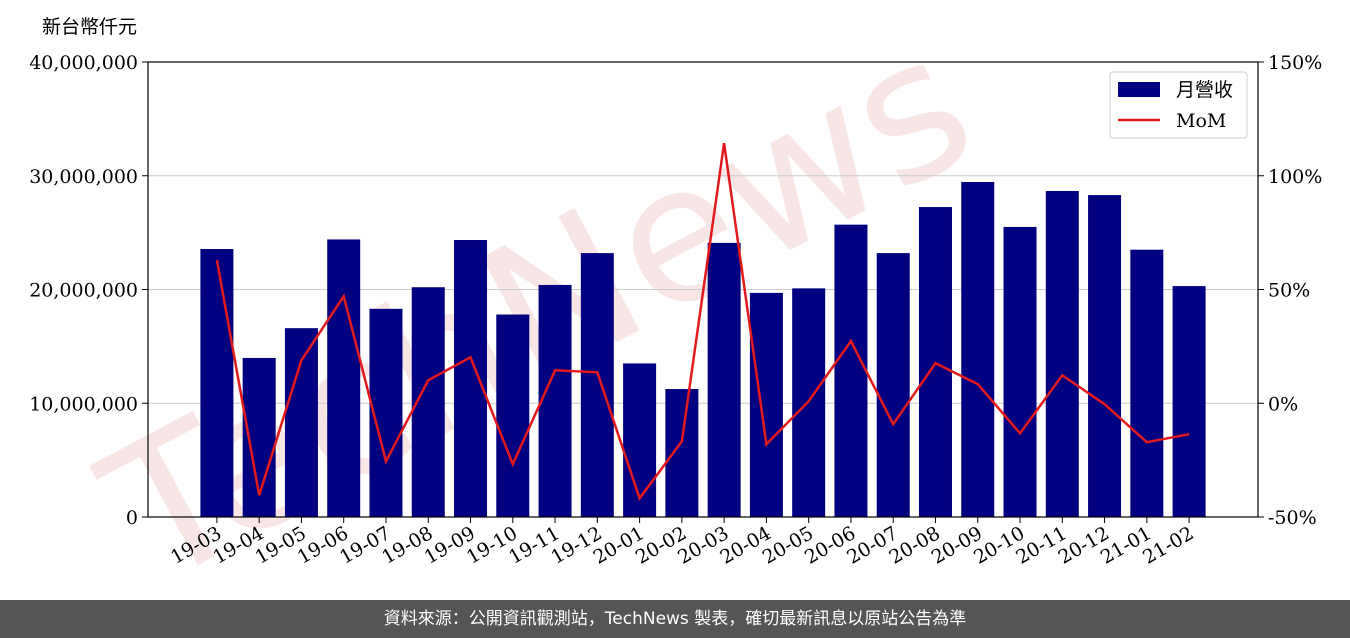 The image size is (1350, 638). I want to click on y-tick-label: 40,000,000, so click(83, 63).